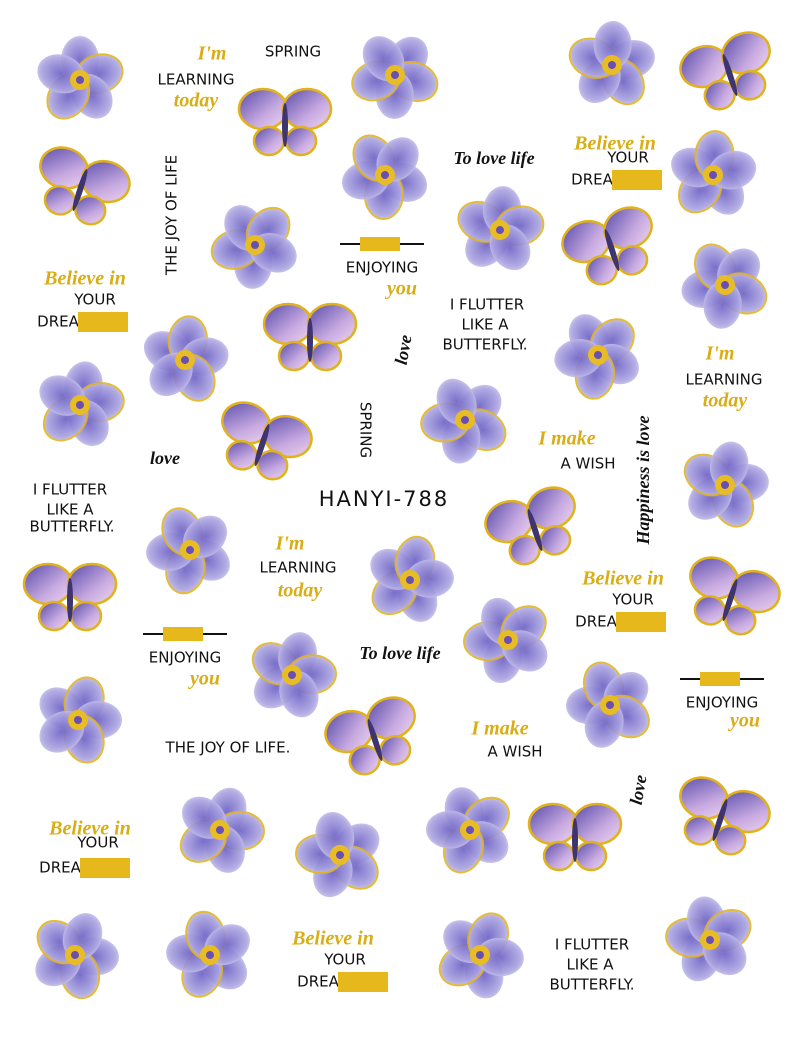 The image size is (800, 1038). What do you see at coordinates (499, 729) in the screenshot?
I see `sticker-text: I make` at bounding box center [499, 729].